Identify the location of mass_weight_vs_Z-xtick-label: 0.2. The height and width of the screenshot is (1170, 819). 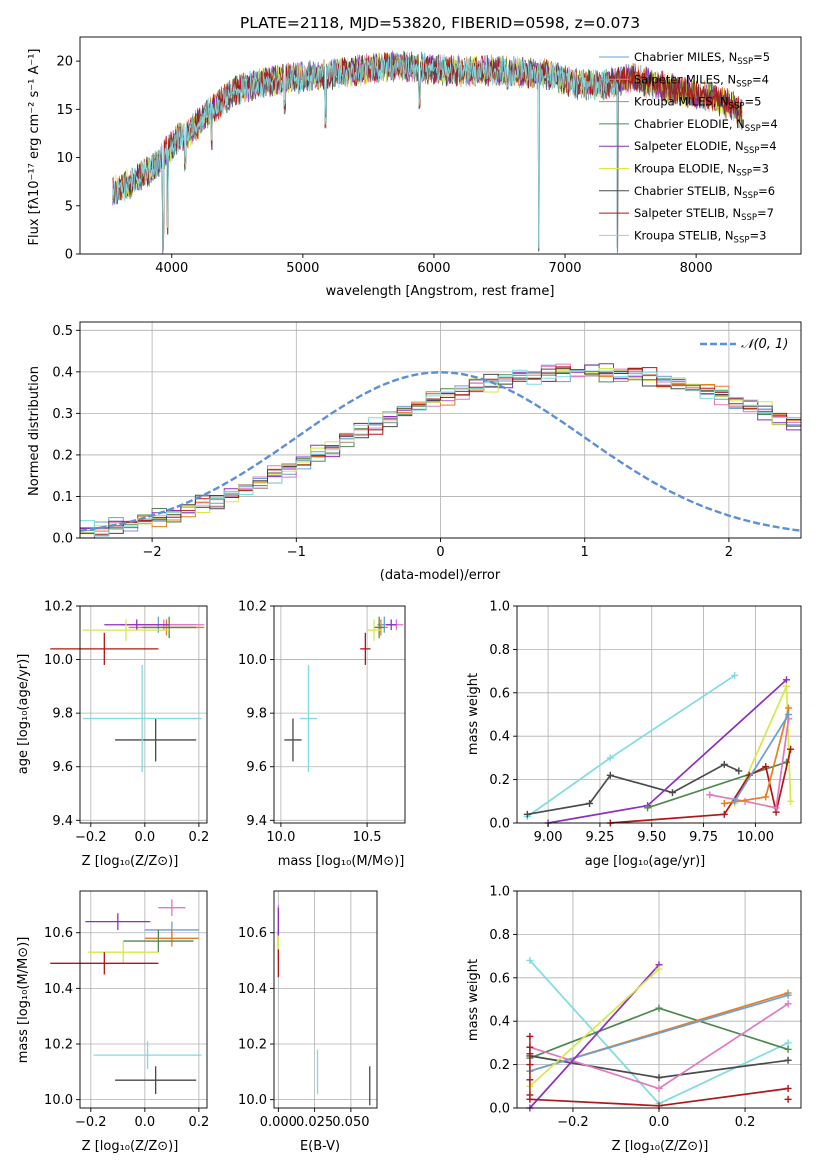
(745, 1122).